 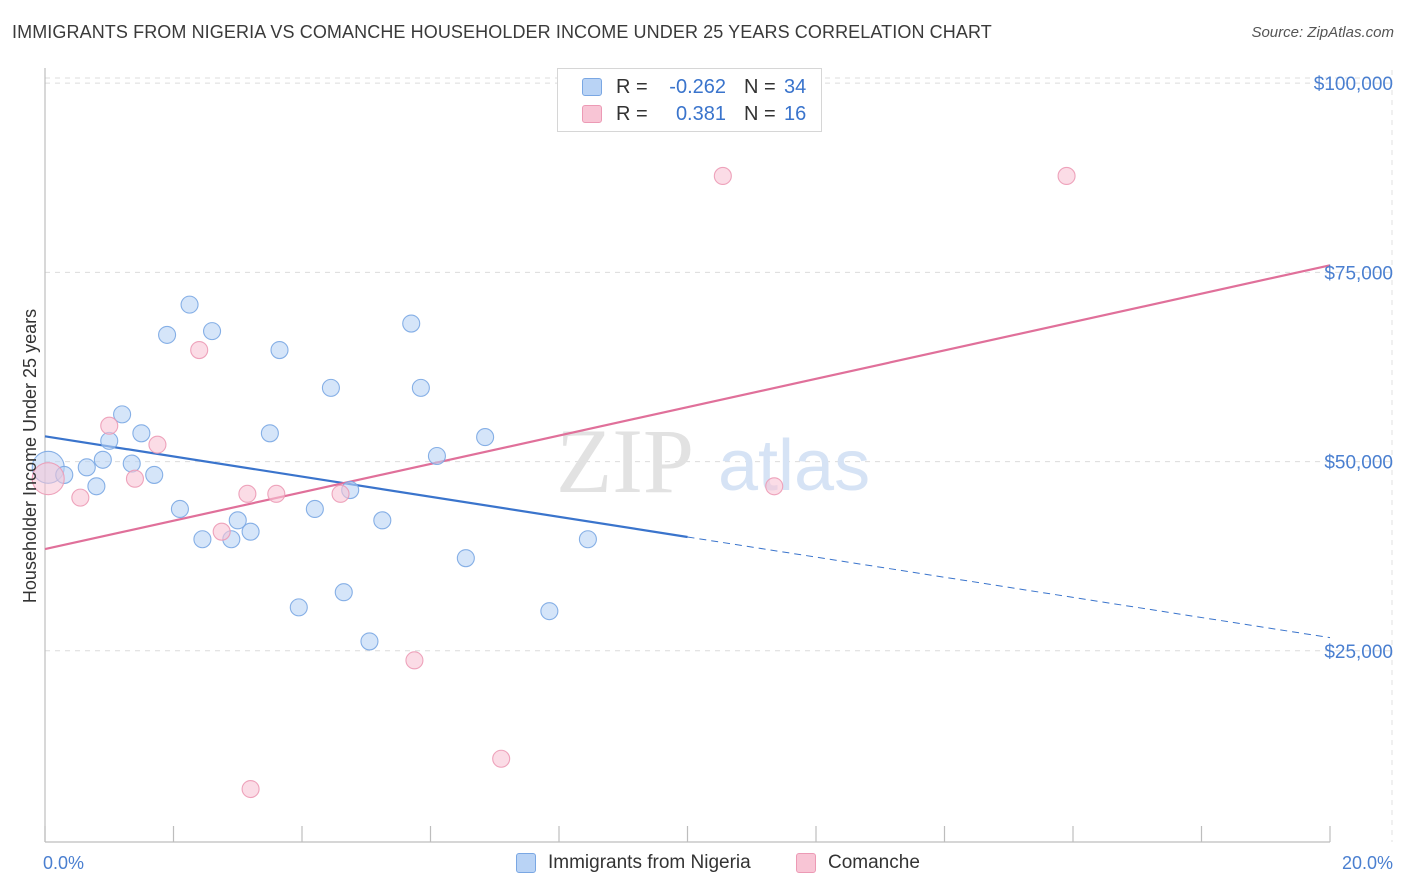 I want to click on legend-r-value: 0.381, so click(x=700, y=113).